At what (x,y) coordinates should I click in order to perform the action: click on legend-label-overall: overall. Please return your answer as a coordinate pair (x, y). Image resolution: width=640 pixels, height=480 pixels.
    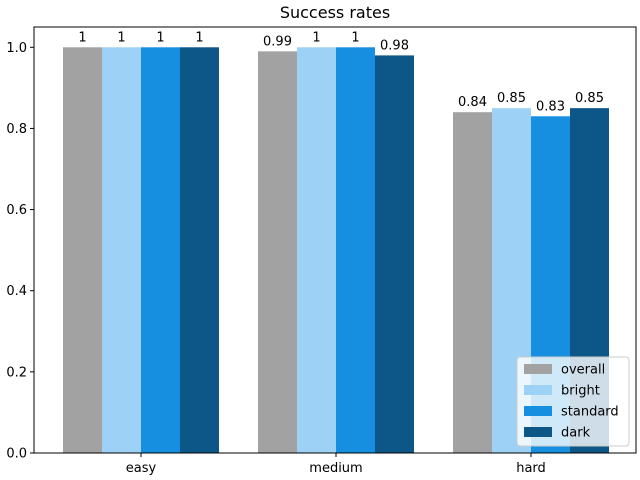
    Looking at the image, I should click on (583, 370).